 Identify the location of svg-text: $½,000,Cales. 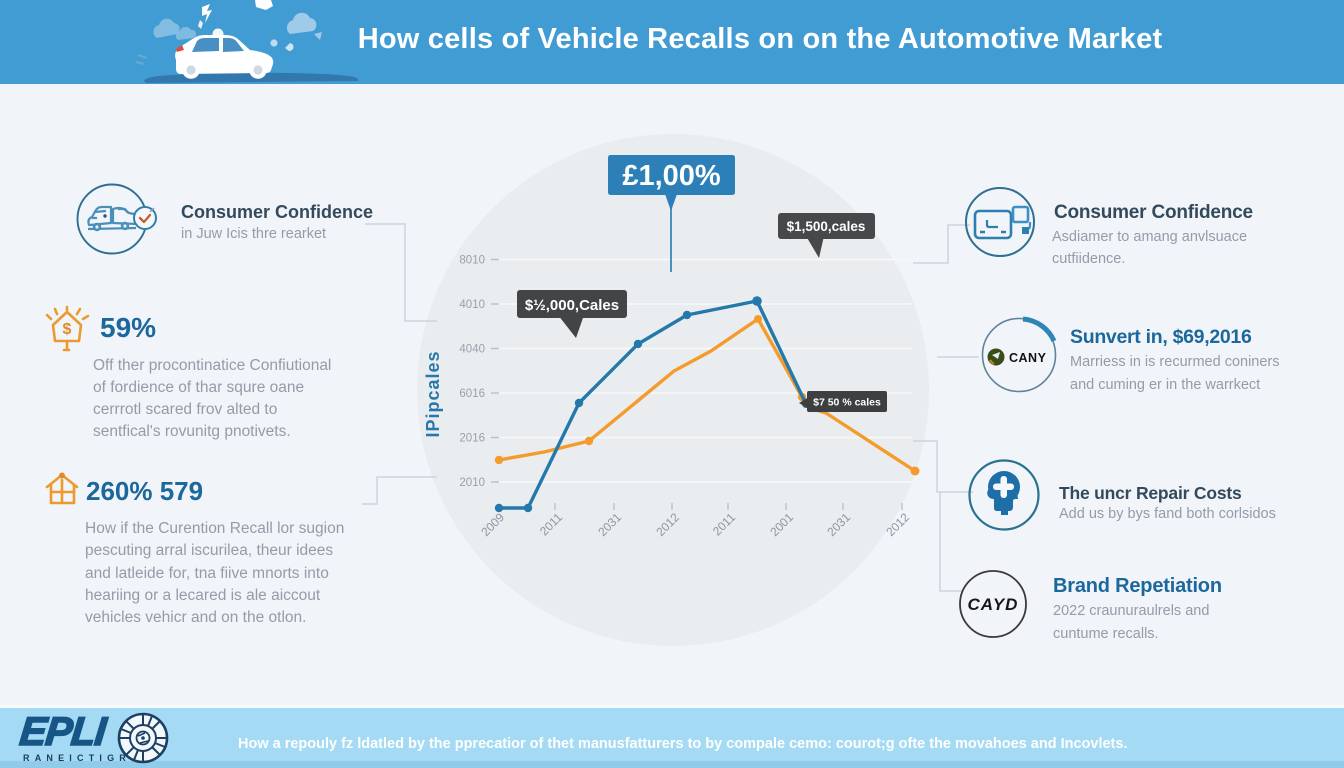
(572, 305).